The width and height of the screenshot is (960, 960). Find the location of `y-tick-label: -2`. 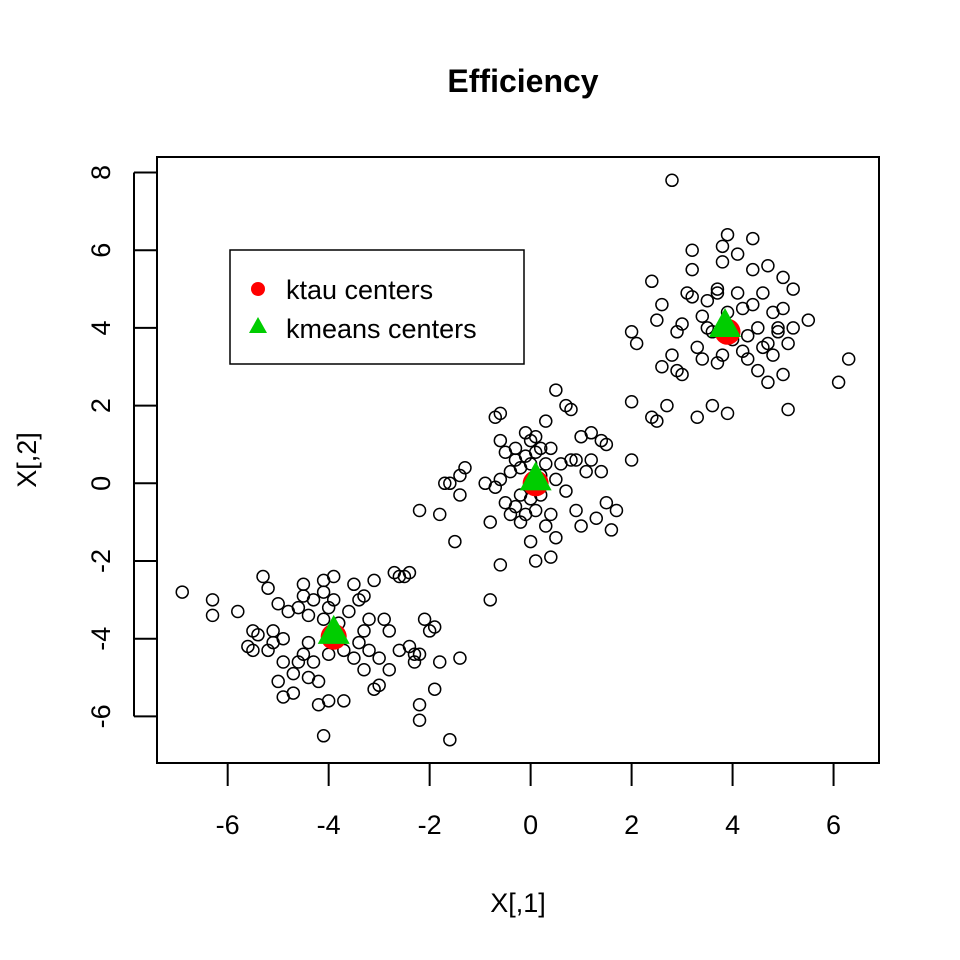

y-tick-label: -2 is located at coordinates (101, 561).